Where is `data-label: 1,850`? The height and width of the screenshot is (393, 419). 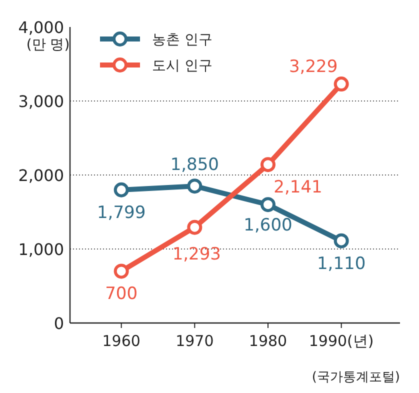 data-label: 1,850 is located at coordinates (195, 165).